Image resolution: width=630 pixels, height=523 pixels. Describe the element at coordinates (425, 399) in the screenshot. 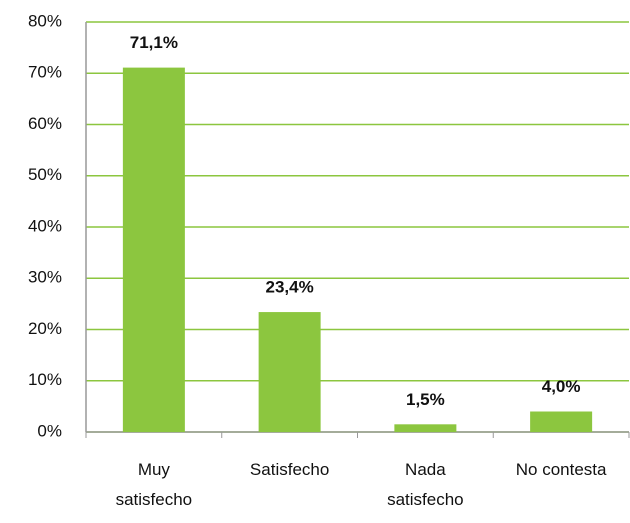

I see `value-label: 1,5%` at that location.